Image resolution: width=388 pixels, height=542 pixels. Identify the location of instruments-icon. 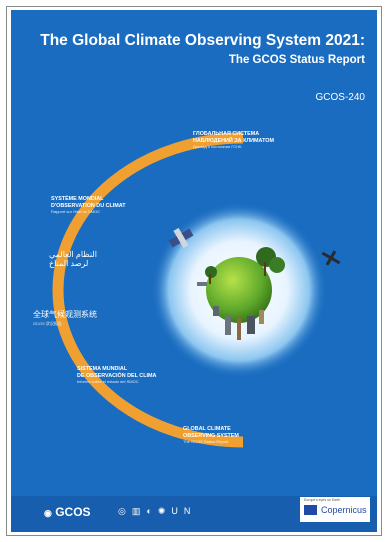
(230, 311).